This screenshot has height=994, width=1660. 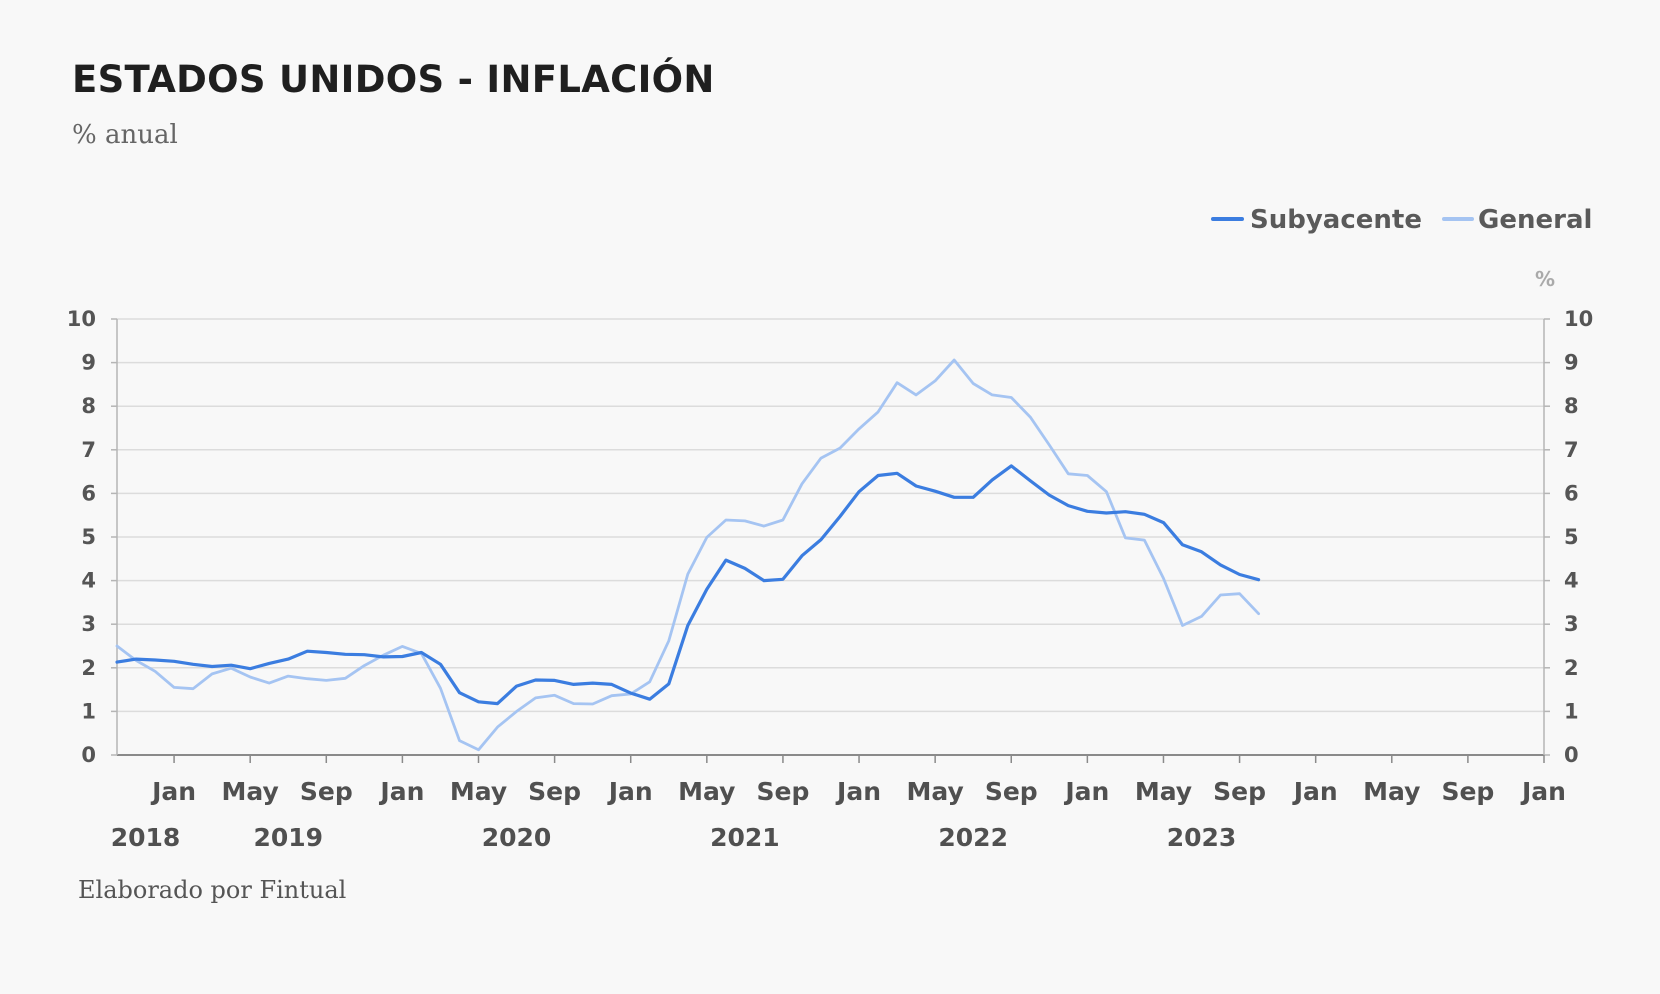 What do you see at coordinates (88, 624) in the screenshot?
I see `y-tick-label-left: 3` at bounding box center [88, 624].